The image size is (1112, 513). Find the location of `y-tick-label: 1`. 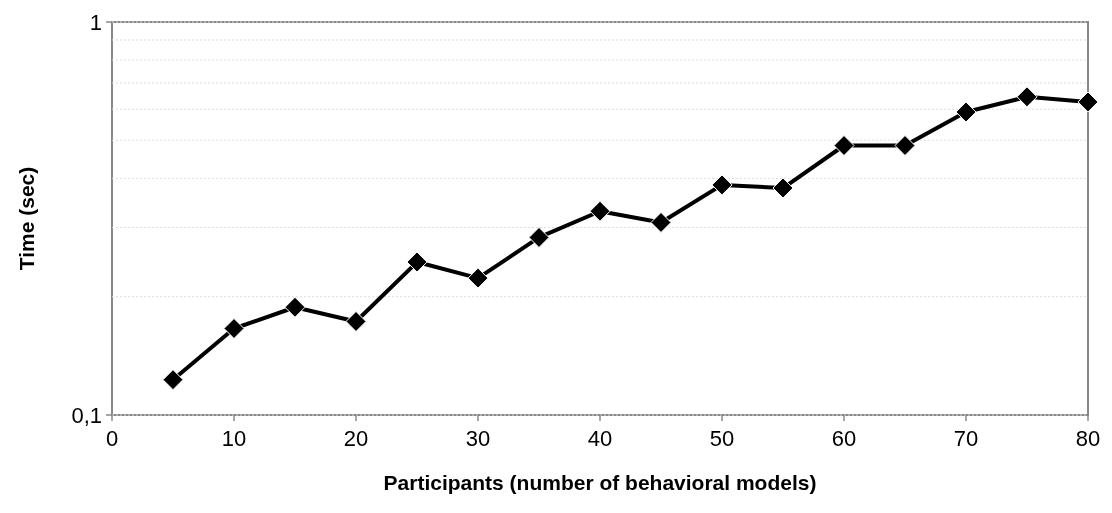

y-tick-label: 1 is located at coordinates (95, 22).